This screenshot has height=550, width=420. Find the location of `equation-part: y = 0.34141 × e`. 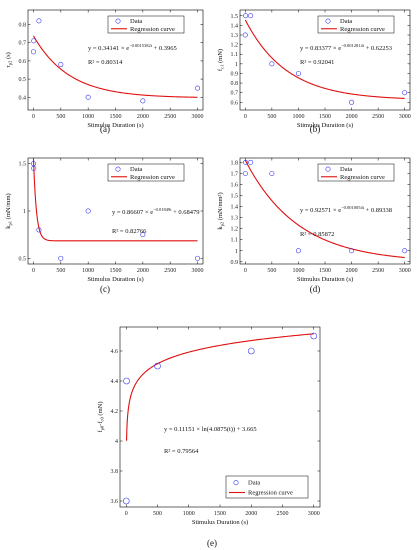

equation-part: y = 0.34141 × e is located at coordinates (108, 48).